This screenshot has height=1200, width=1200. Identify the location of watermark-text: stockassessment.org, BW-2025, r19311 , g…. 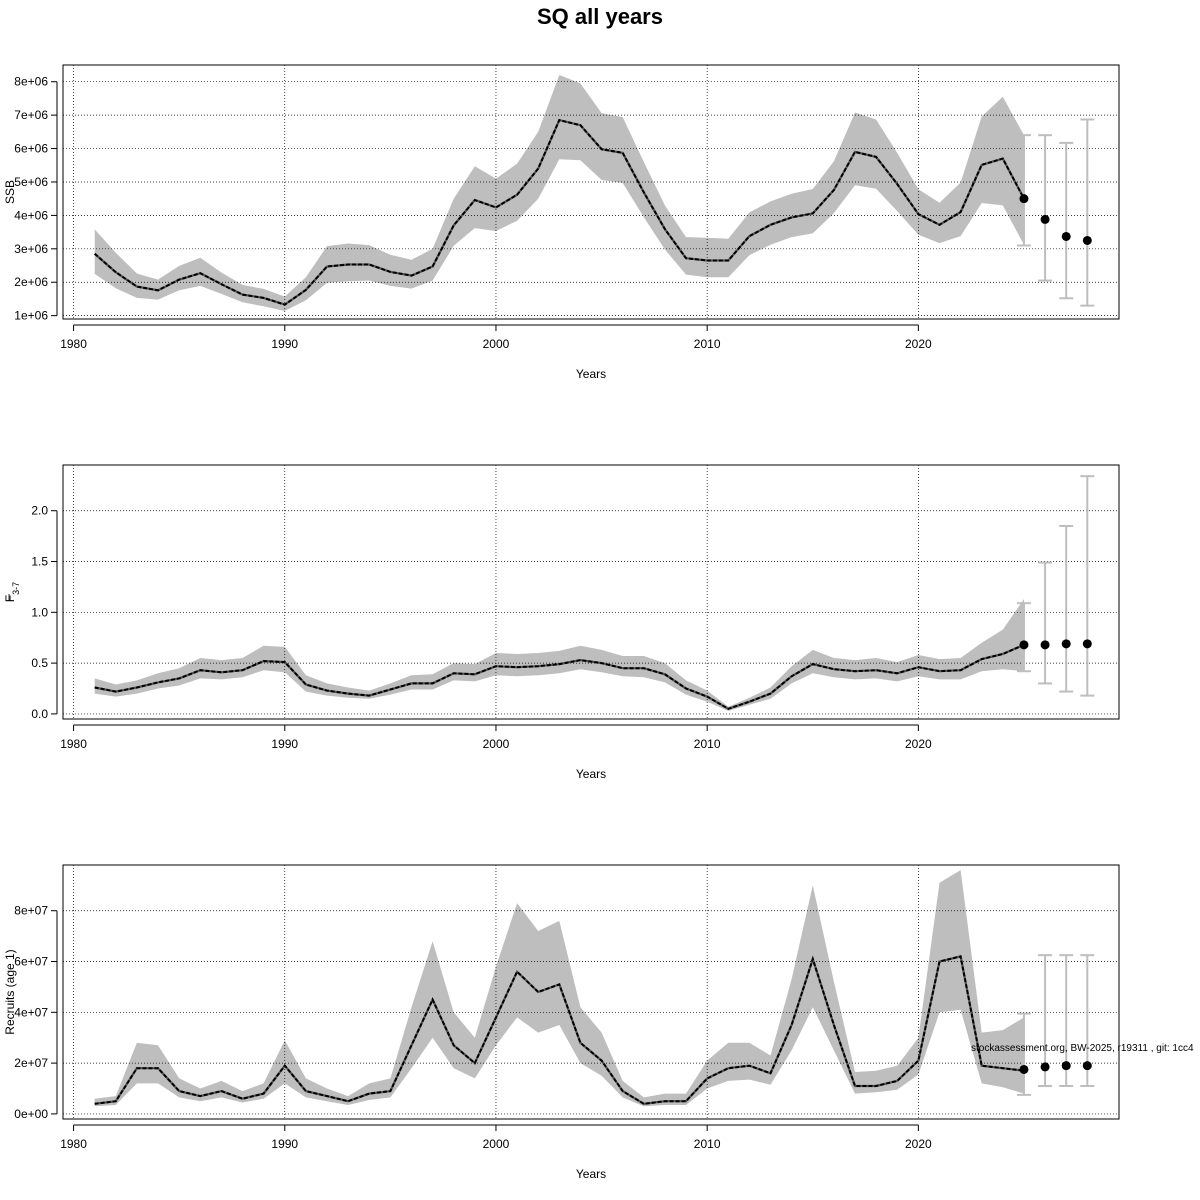
(1082, 1048).